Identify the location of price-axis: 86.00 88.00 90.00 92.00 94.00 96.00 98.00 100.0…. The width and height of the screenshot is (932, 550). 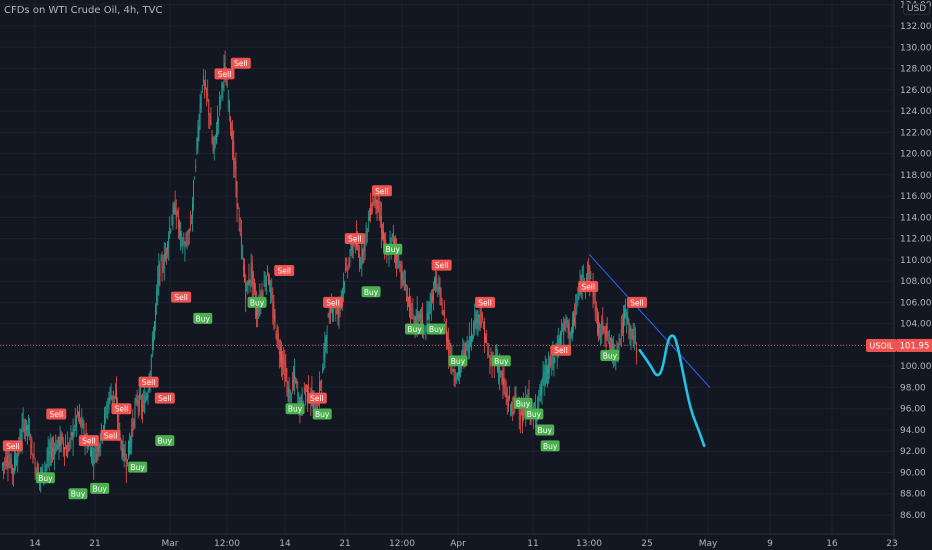
(916, 261).